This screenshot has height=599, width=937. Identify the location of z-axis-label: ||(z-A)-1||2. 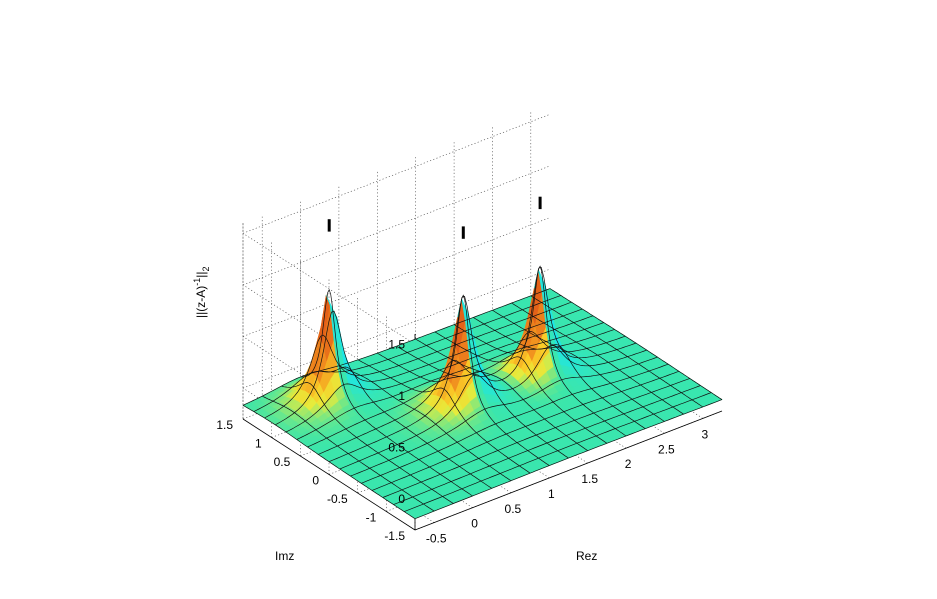
(201, 293).